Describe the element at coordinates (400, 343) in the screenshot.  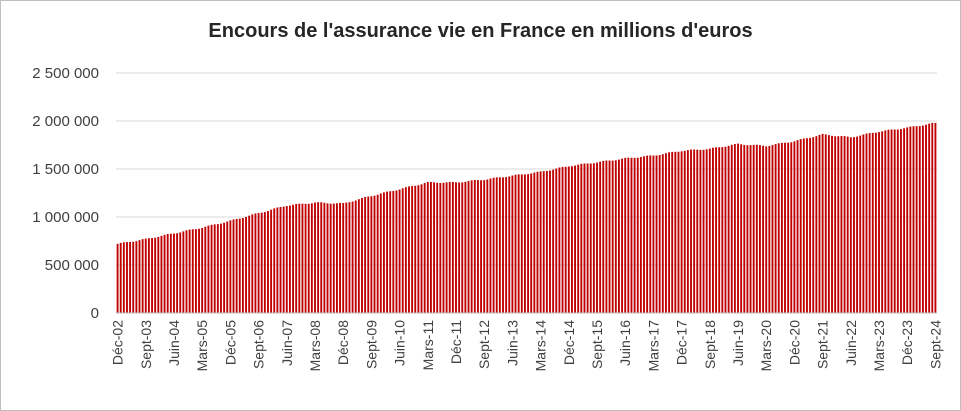
I see `x-tick-label: Juin-10` at that location.